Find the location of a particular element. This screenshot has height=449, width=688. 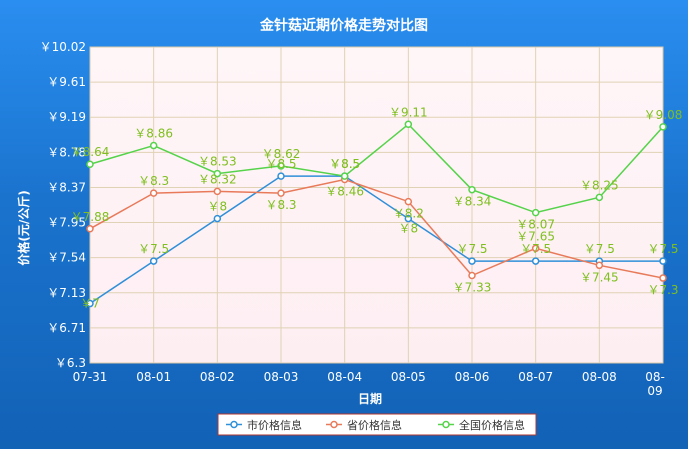

data-label: ￥7 is located at coordinates (90, 304).